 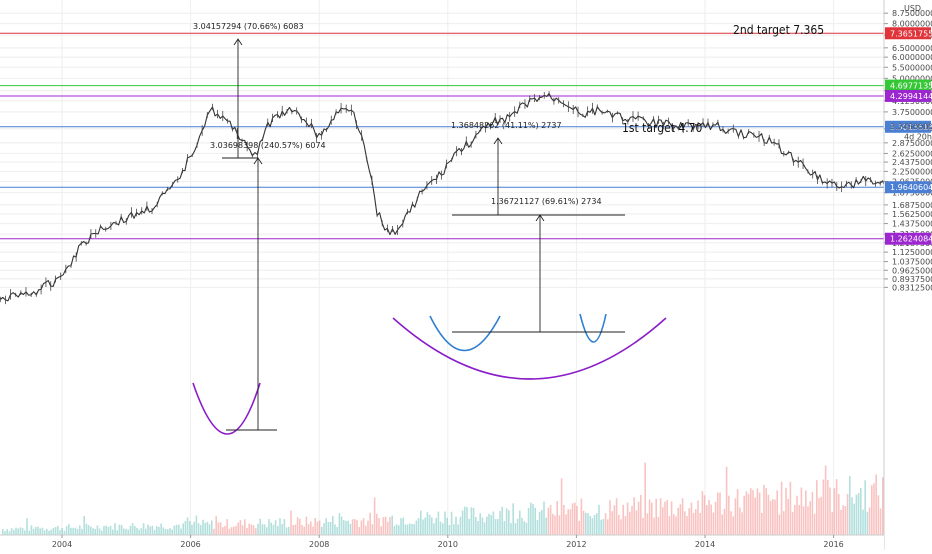 I want to click on x-tick-label: 2004, so click(x=62, y=544).